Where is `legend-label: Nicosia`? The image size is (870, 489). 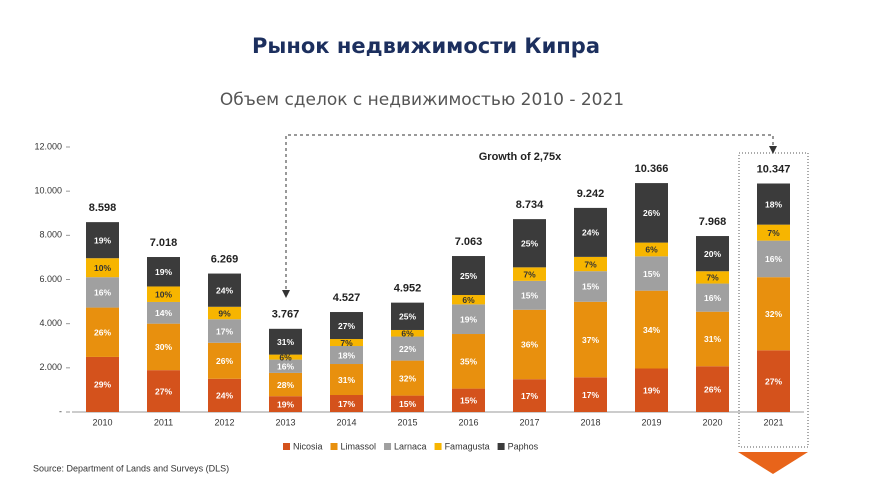 legend-label: Nicosia is located at coordinates (308, 446).